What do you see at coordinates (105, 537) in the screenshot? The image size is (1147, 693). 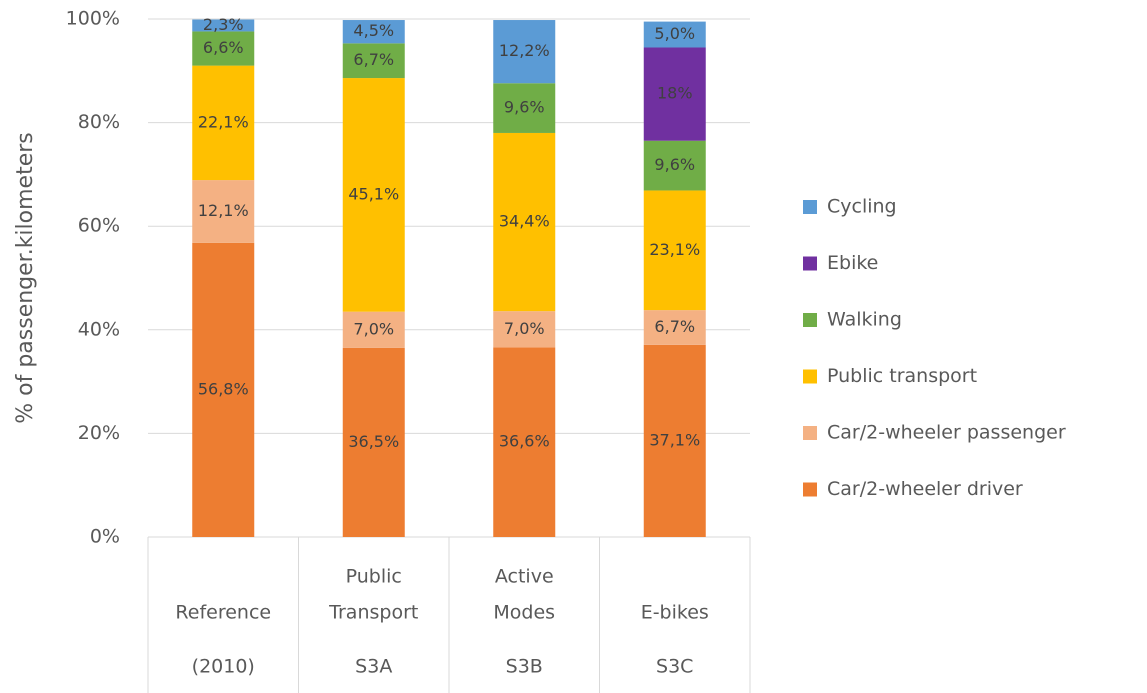 I see `y-tick-label: 0%` at bounding box center [105, 537].